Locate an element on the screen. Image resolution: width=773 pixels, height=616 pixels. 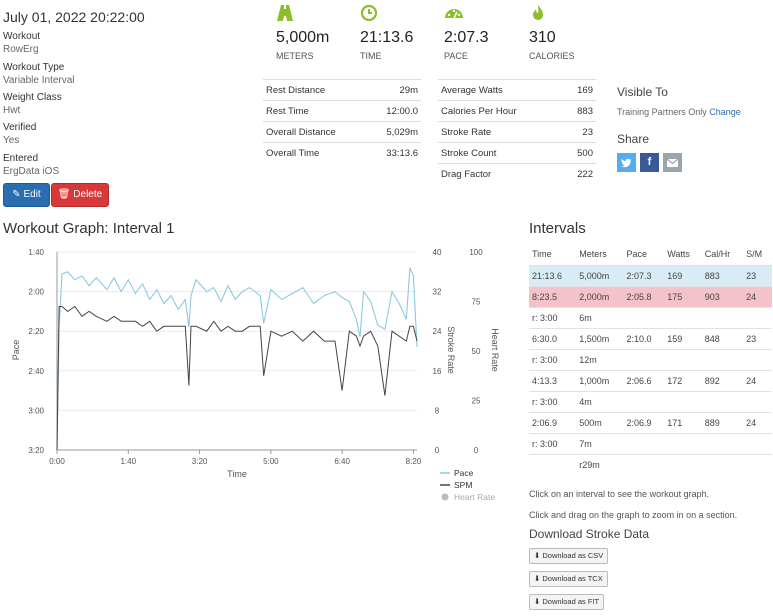
stat-time: 21:13.6 TIME is located at coordinates (386, 32).